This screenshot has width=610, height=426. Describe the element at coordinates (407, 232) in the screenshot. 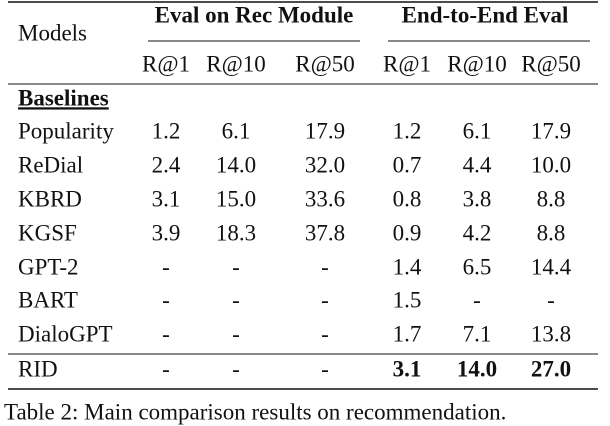

I see `cell: 0.9` at that location.